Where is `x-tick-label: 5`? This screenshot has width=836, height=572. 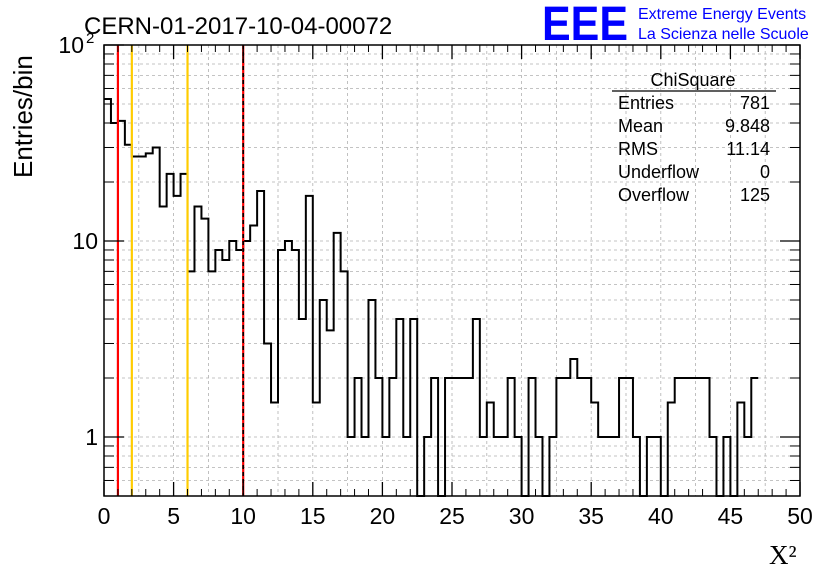
x-tick-label: 5 is located at coordinates (173, 516).